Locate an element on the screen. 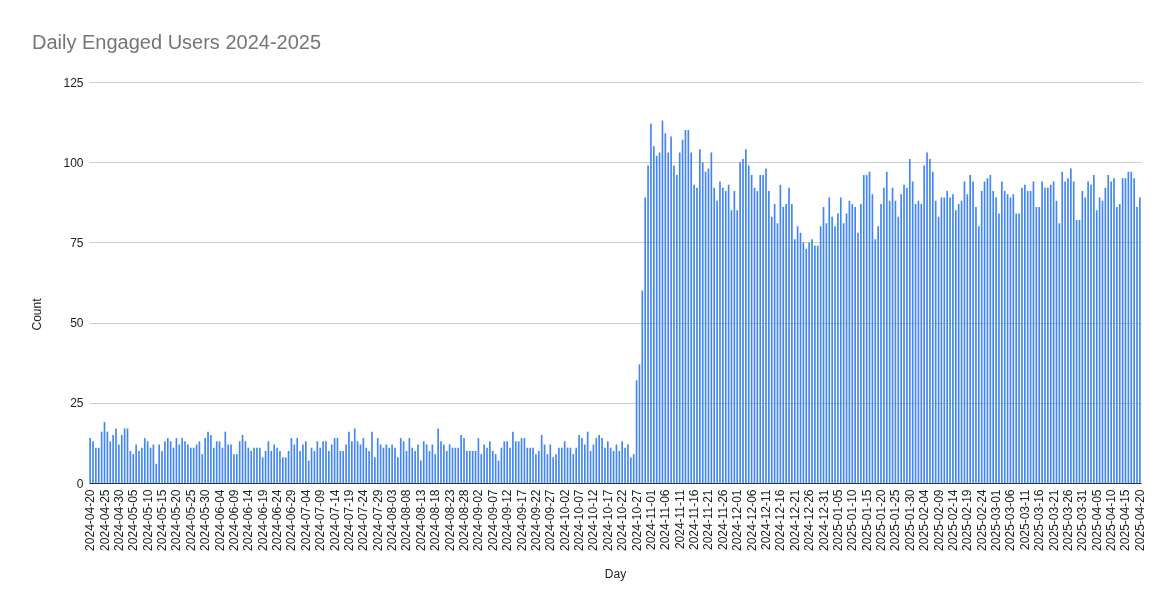  x-tick-label: 2024-10-27 is located at coordinates (636, 520).